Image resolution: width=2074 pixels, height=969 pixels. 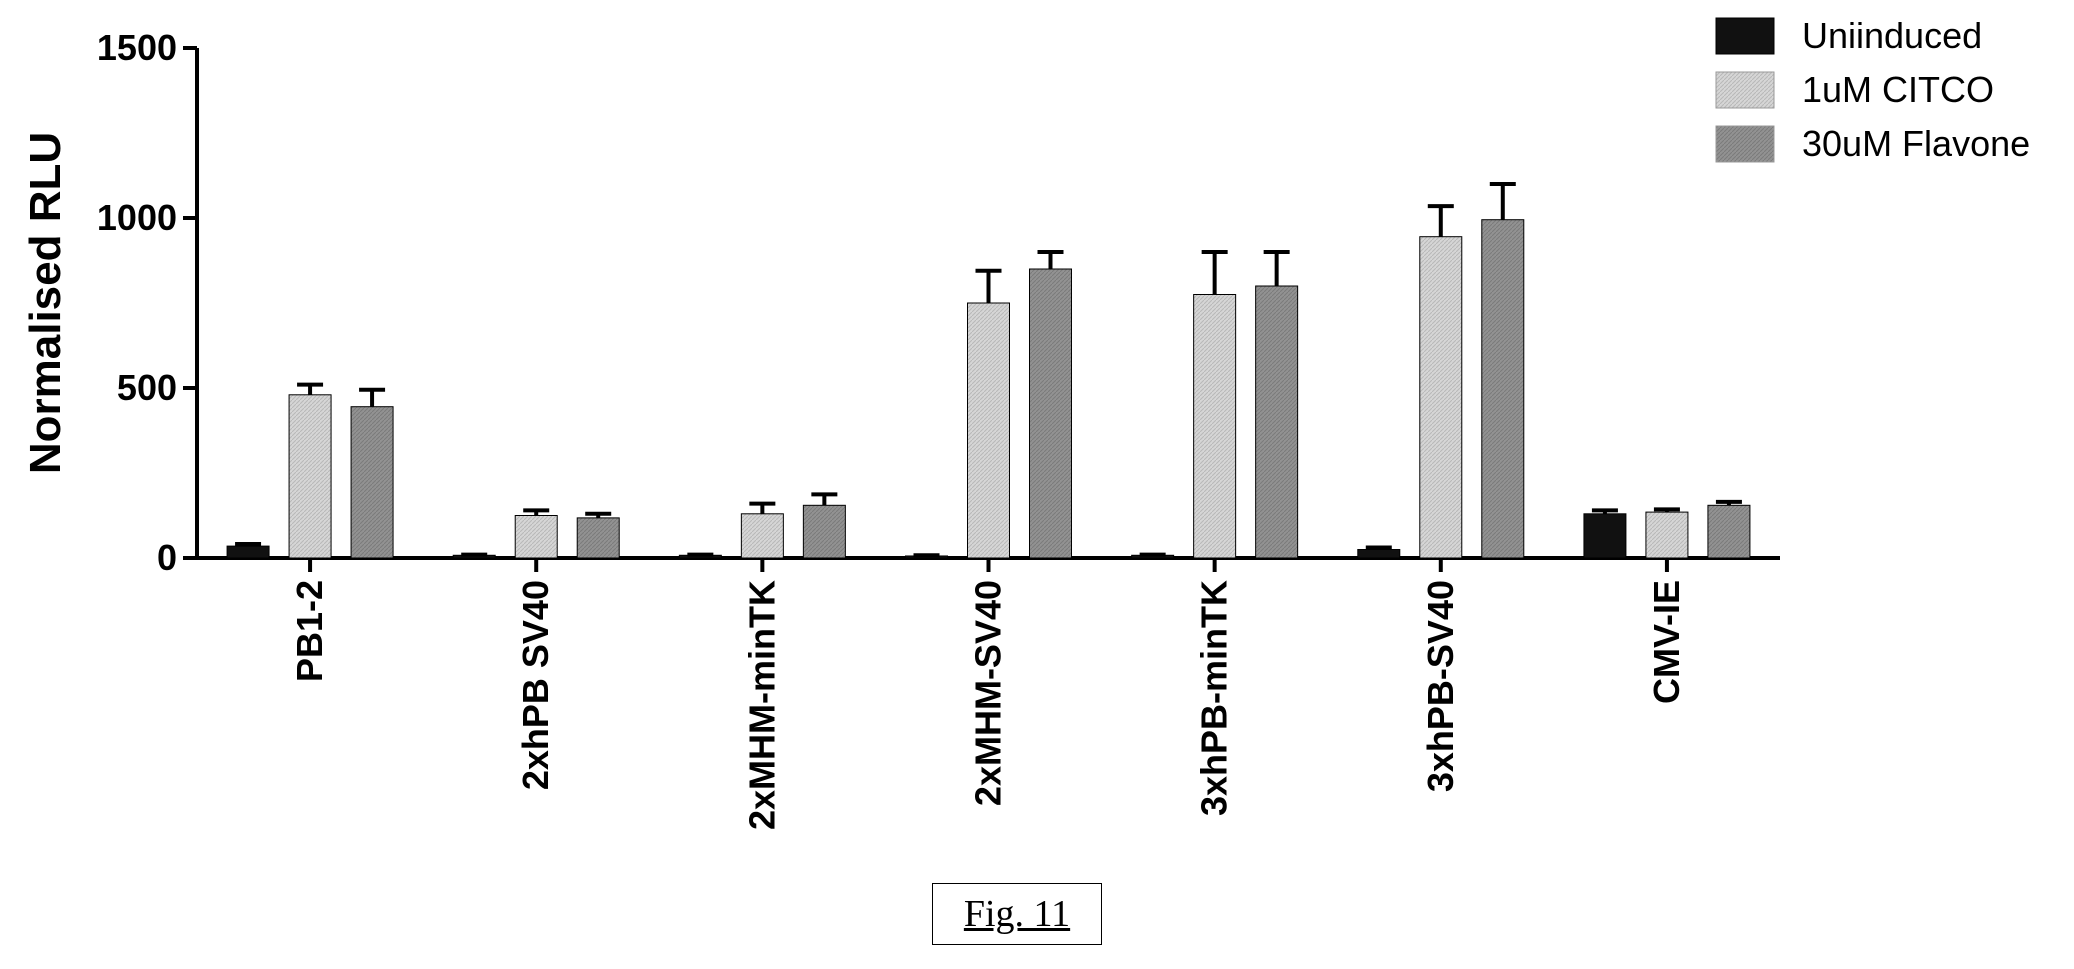 What do you see at coordinates (147, 387) in the screenshot?
I see `y-tick-label: 500` at bounding box center [147, 387].